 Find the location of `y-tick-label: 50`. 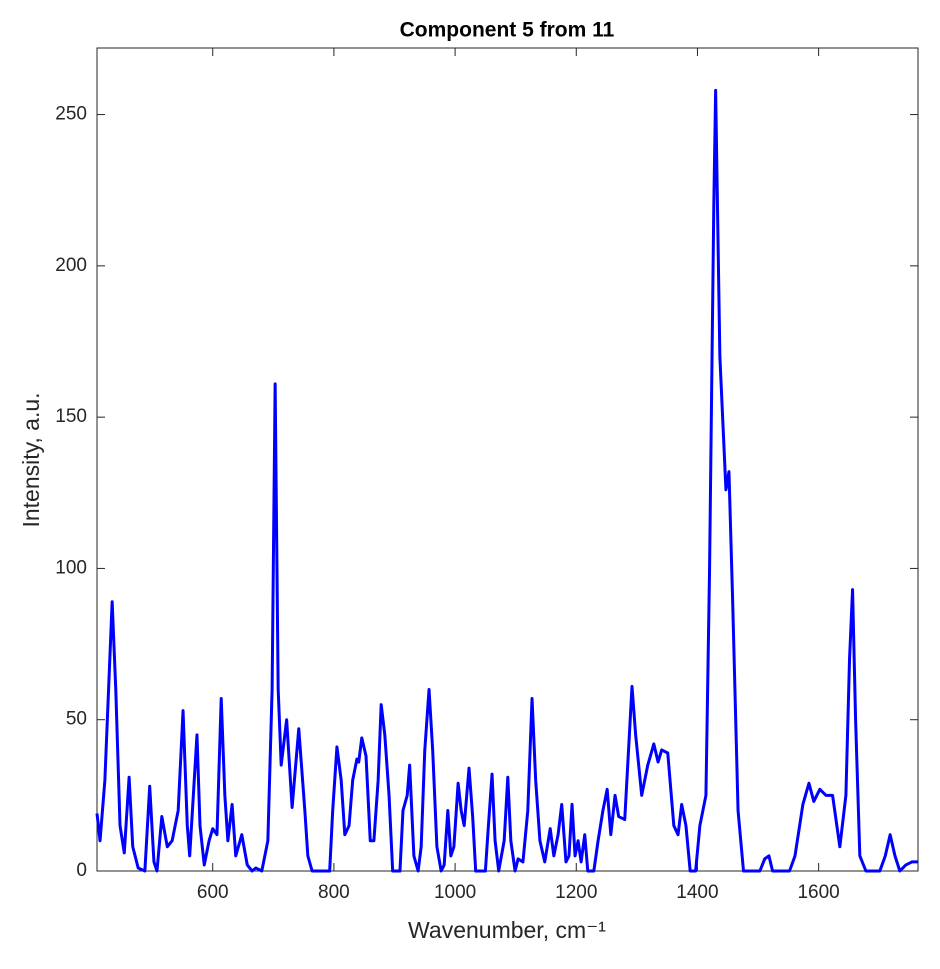

y-tick-label: 50 is located at coordinates (76, 719).